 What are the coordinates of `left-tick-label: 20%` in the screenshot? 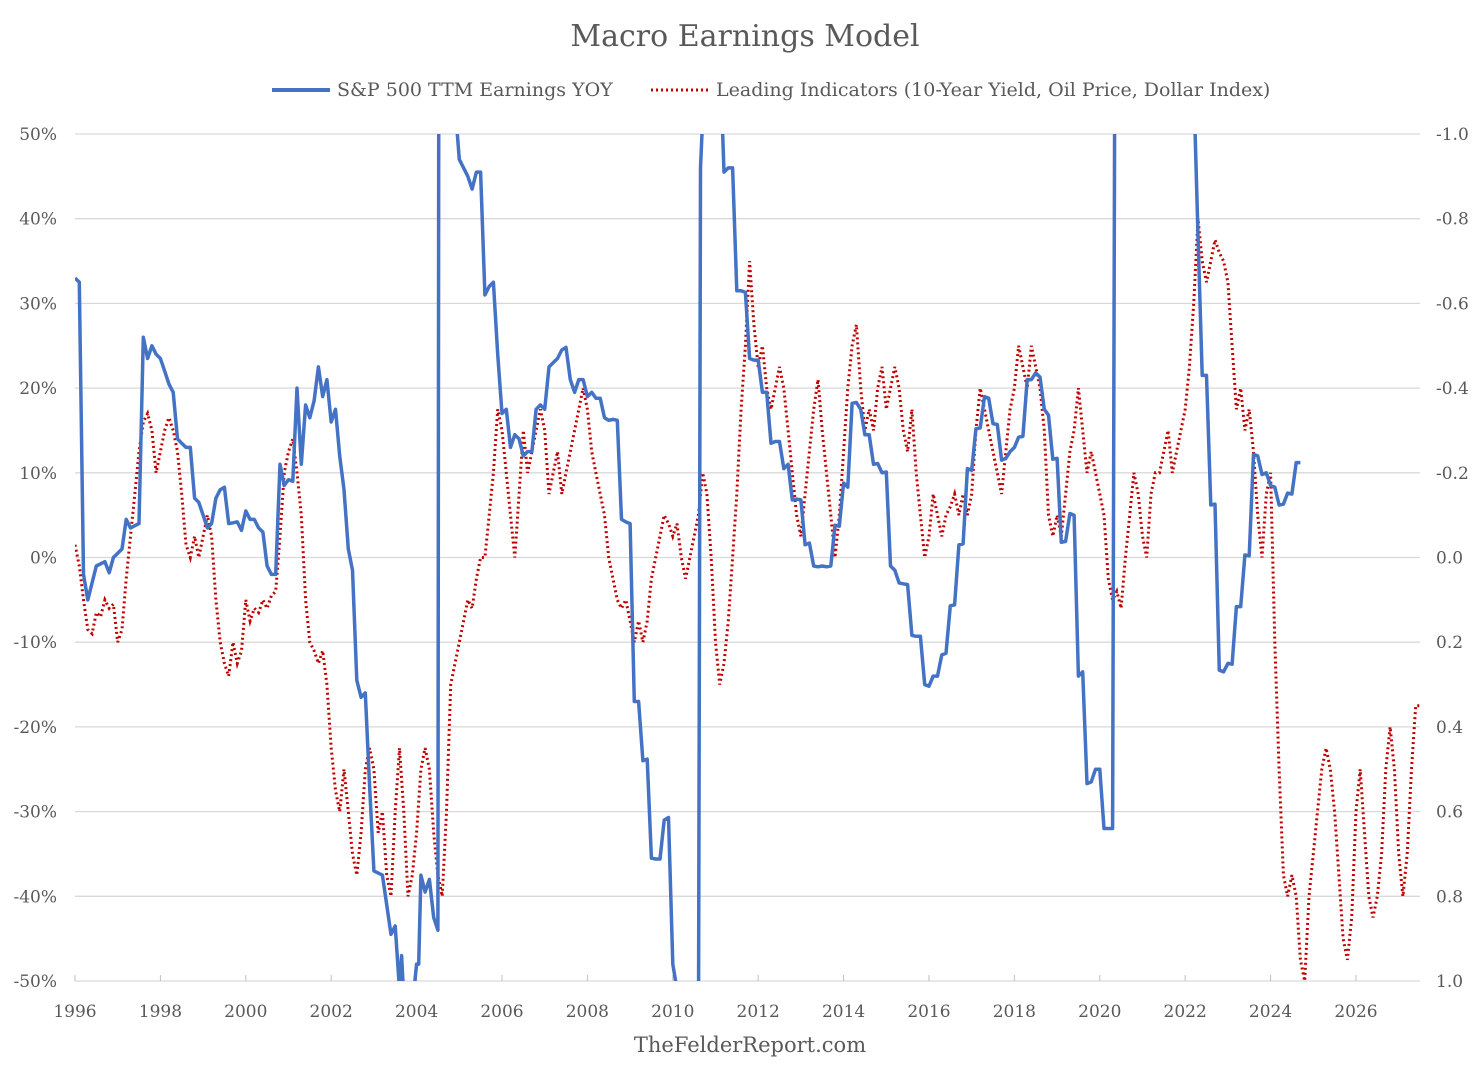 It's located at (38, 389).